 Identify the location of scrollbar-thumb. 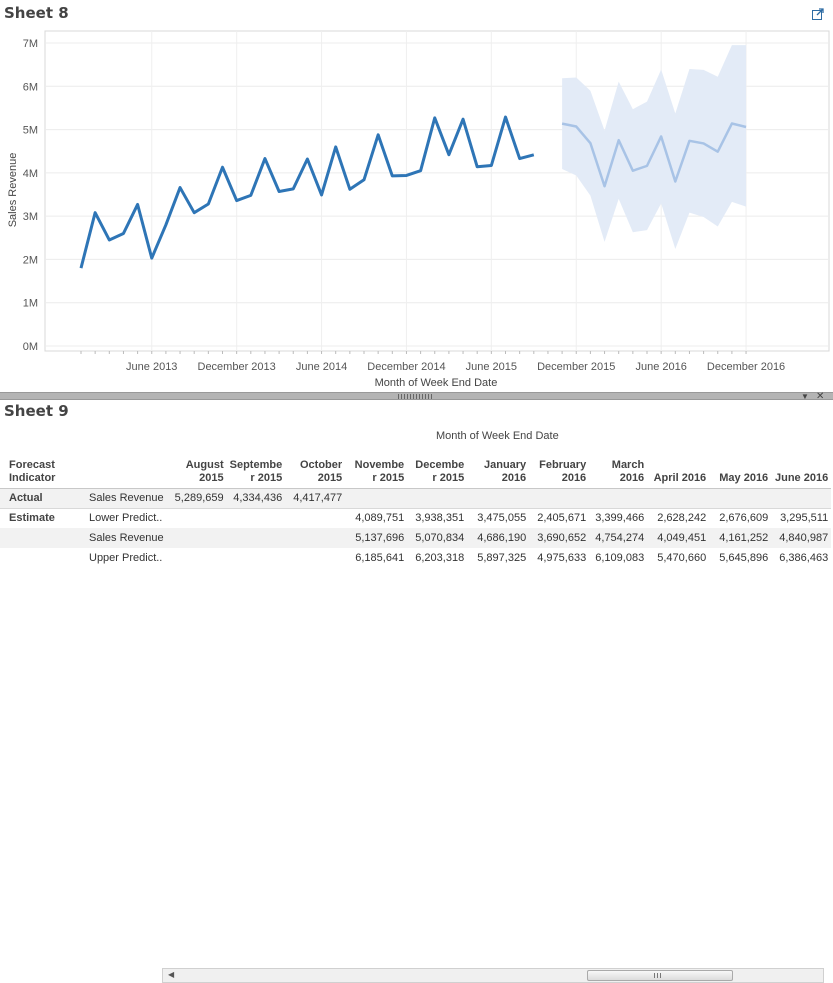
(660, 975).